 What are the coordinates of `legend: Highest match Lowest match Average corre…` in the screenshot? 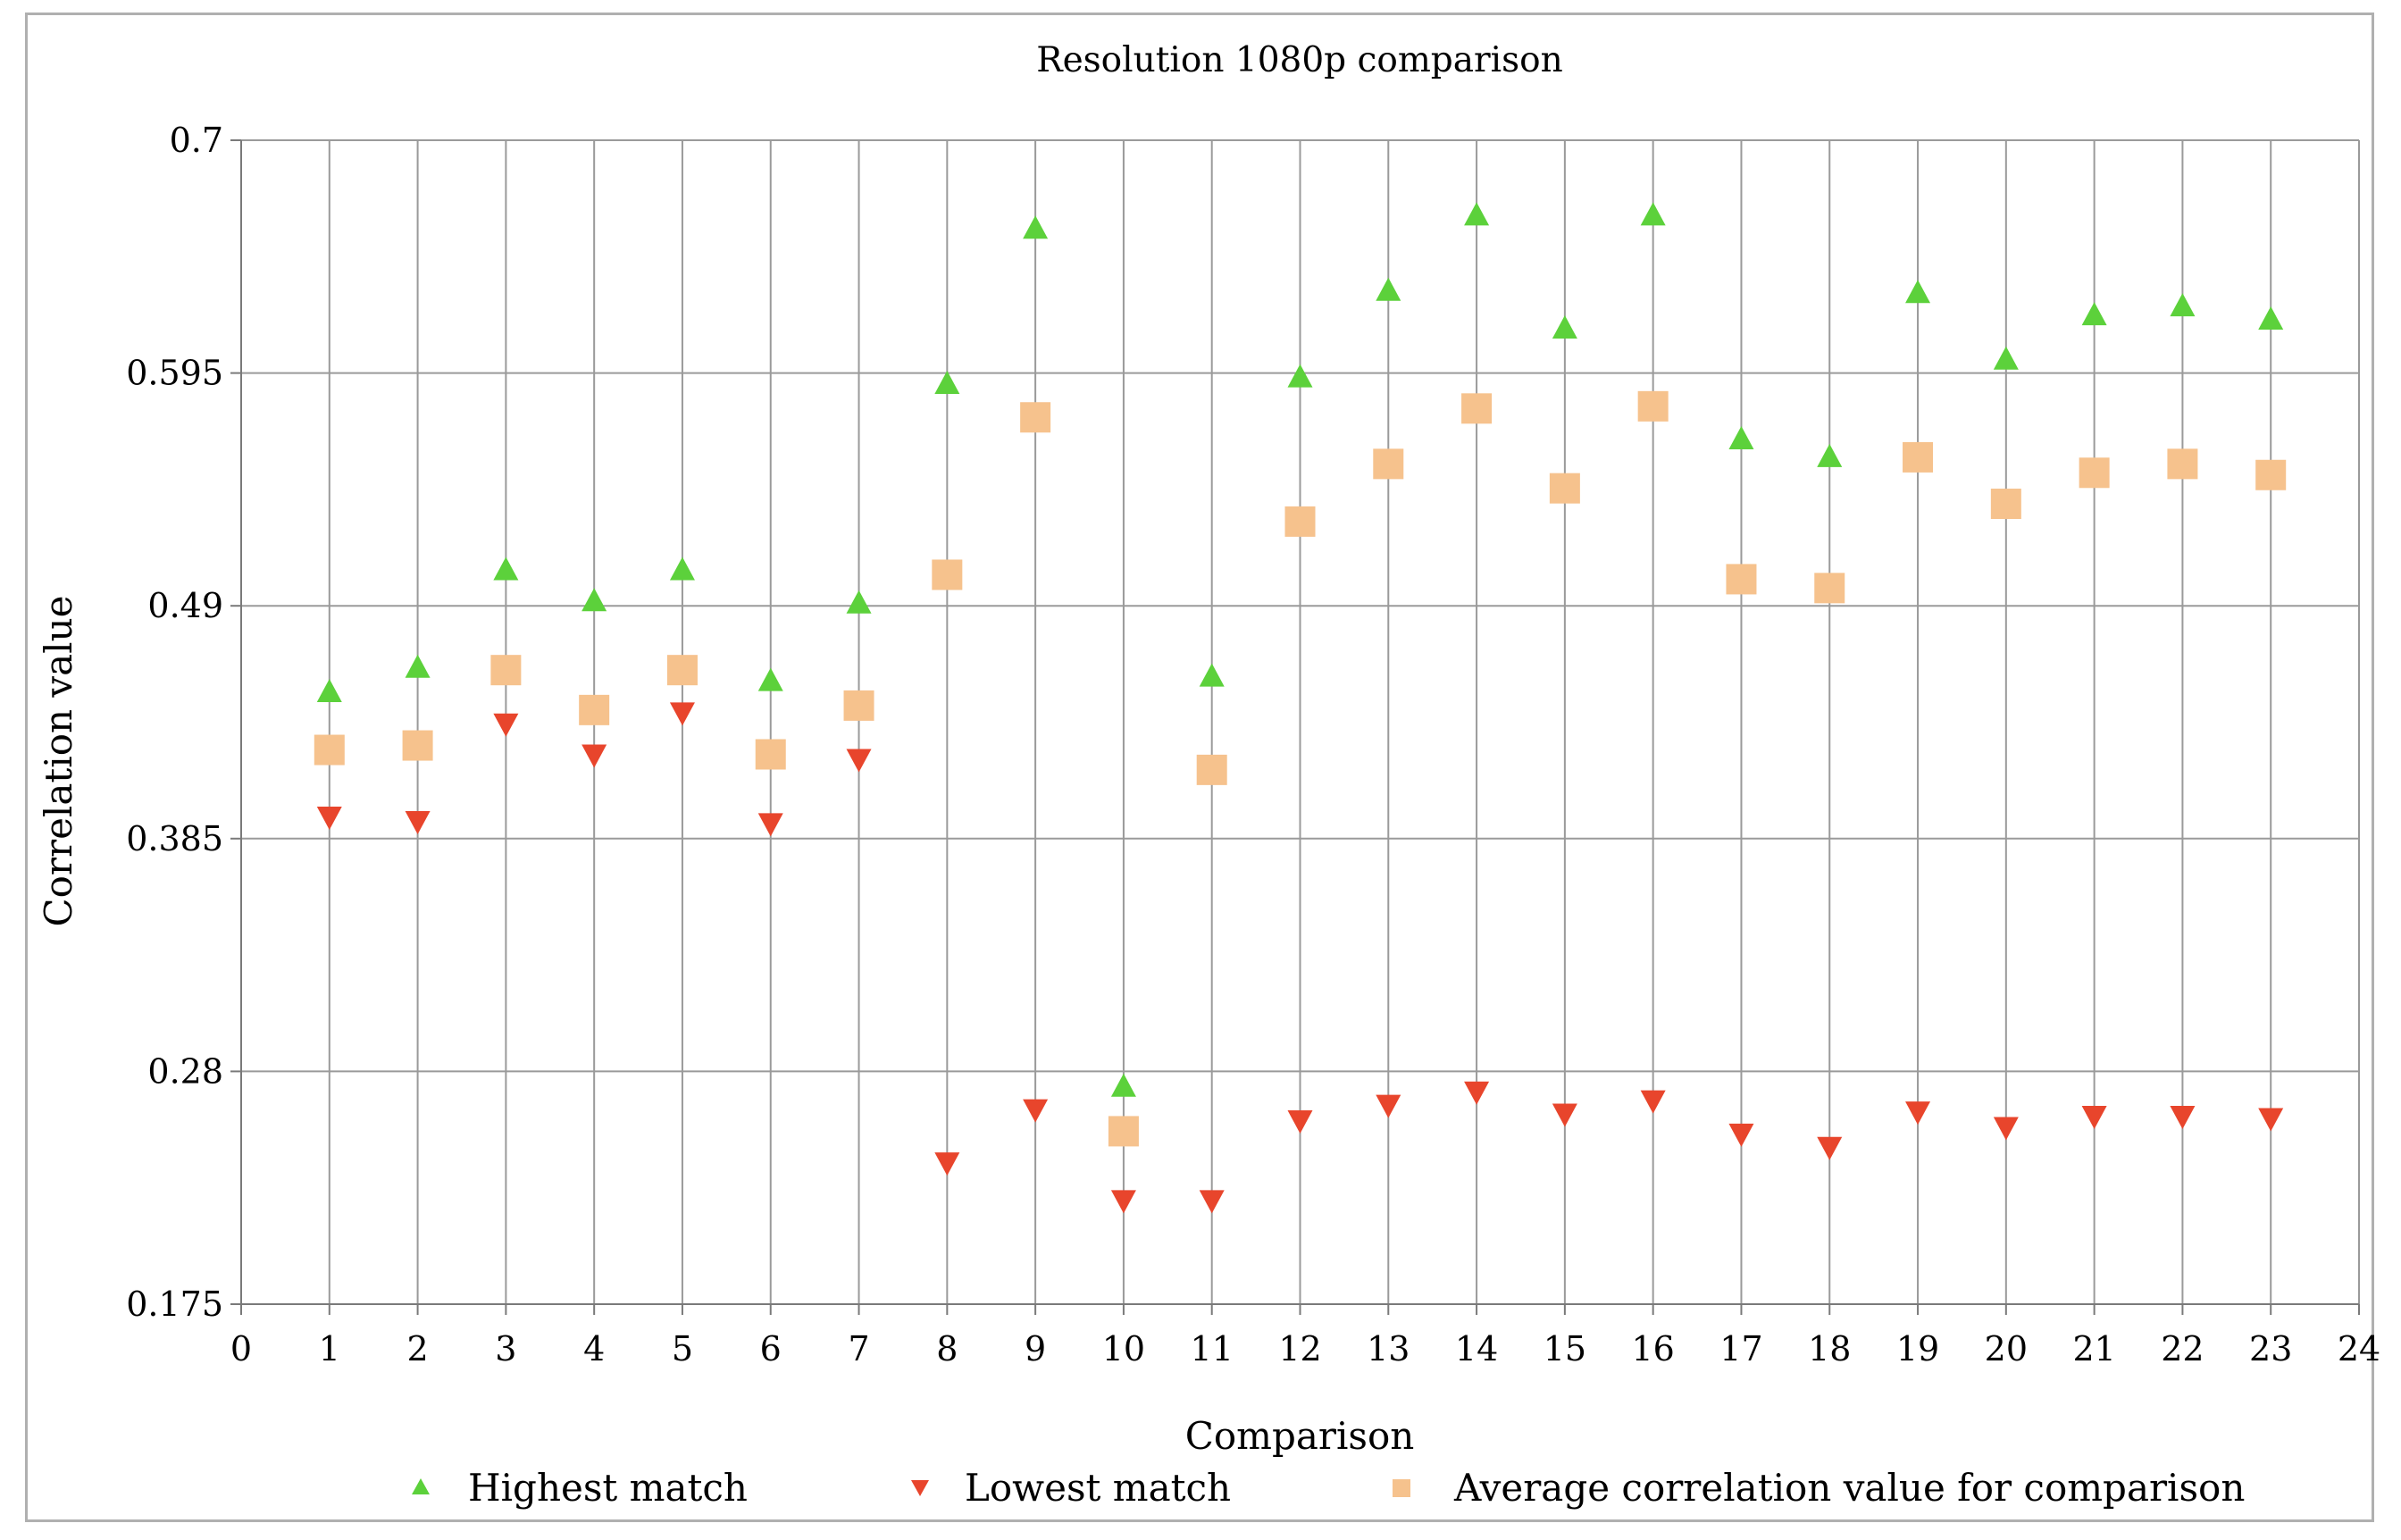 It's located at (1328, 1488).